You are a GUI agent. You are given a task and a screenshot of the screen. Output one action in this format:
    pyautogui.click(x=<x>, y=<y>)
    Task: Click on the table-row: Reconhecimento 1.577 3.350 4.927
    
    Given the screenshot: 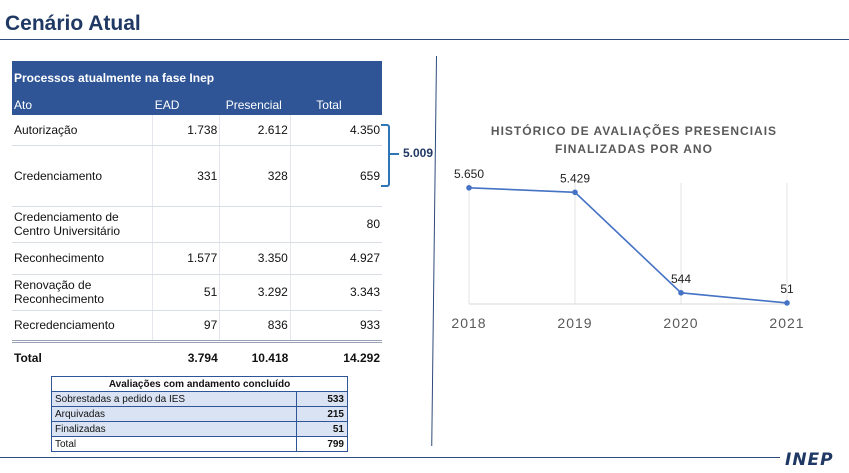 What is the action you would take?
    pyautogui.click(x=197, y=258)
    